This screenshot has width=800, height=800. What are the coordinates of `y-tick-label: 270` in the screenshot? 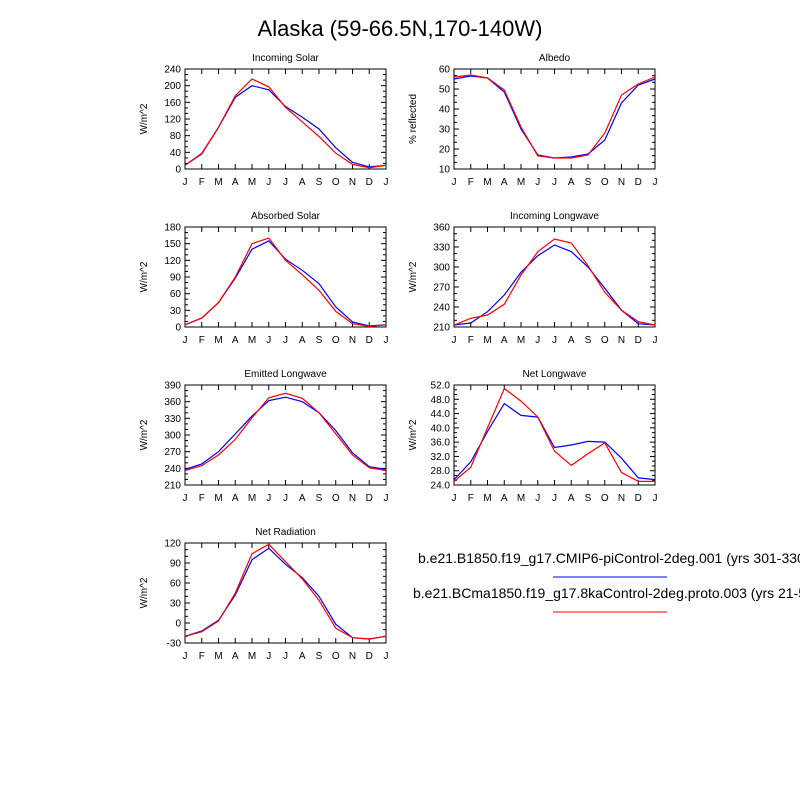 It's located at (172, 452).